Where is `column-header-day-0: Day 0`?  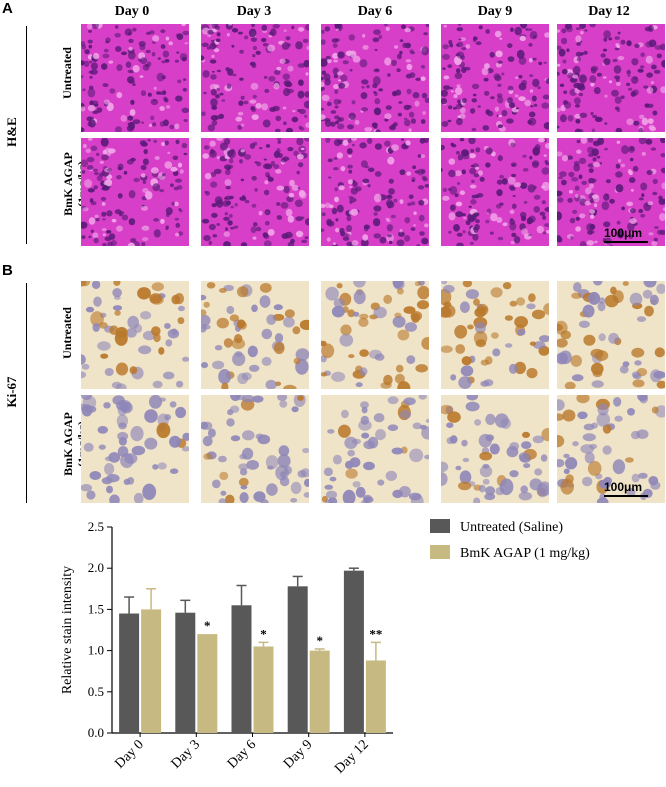
column-header-day-0: Day 0 is located at coordinates (132, 11).